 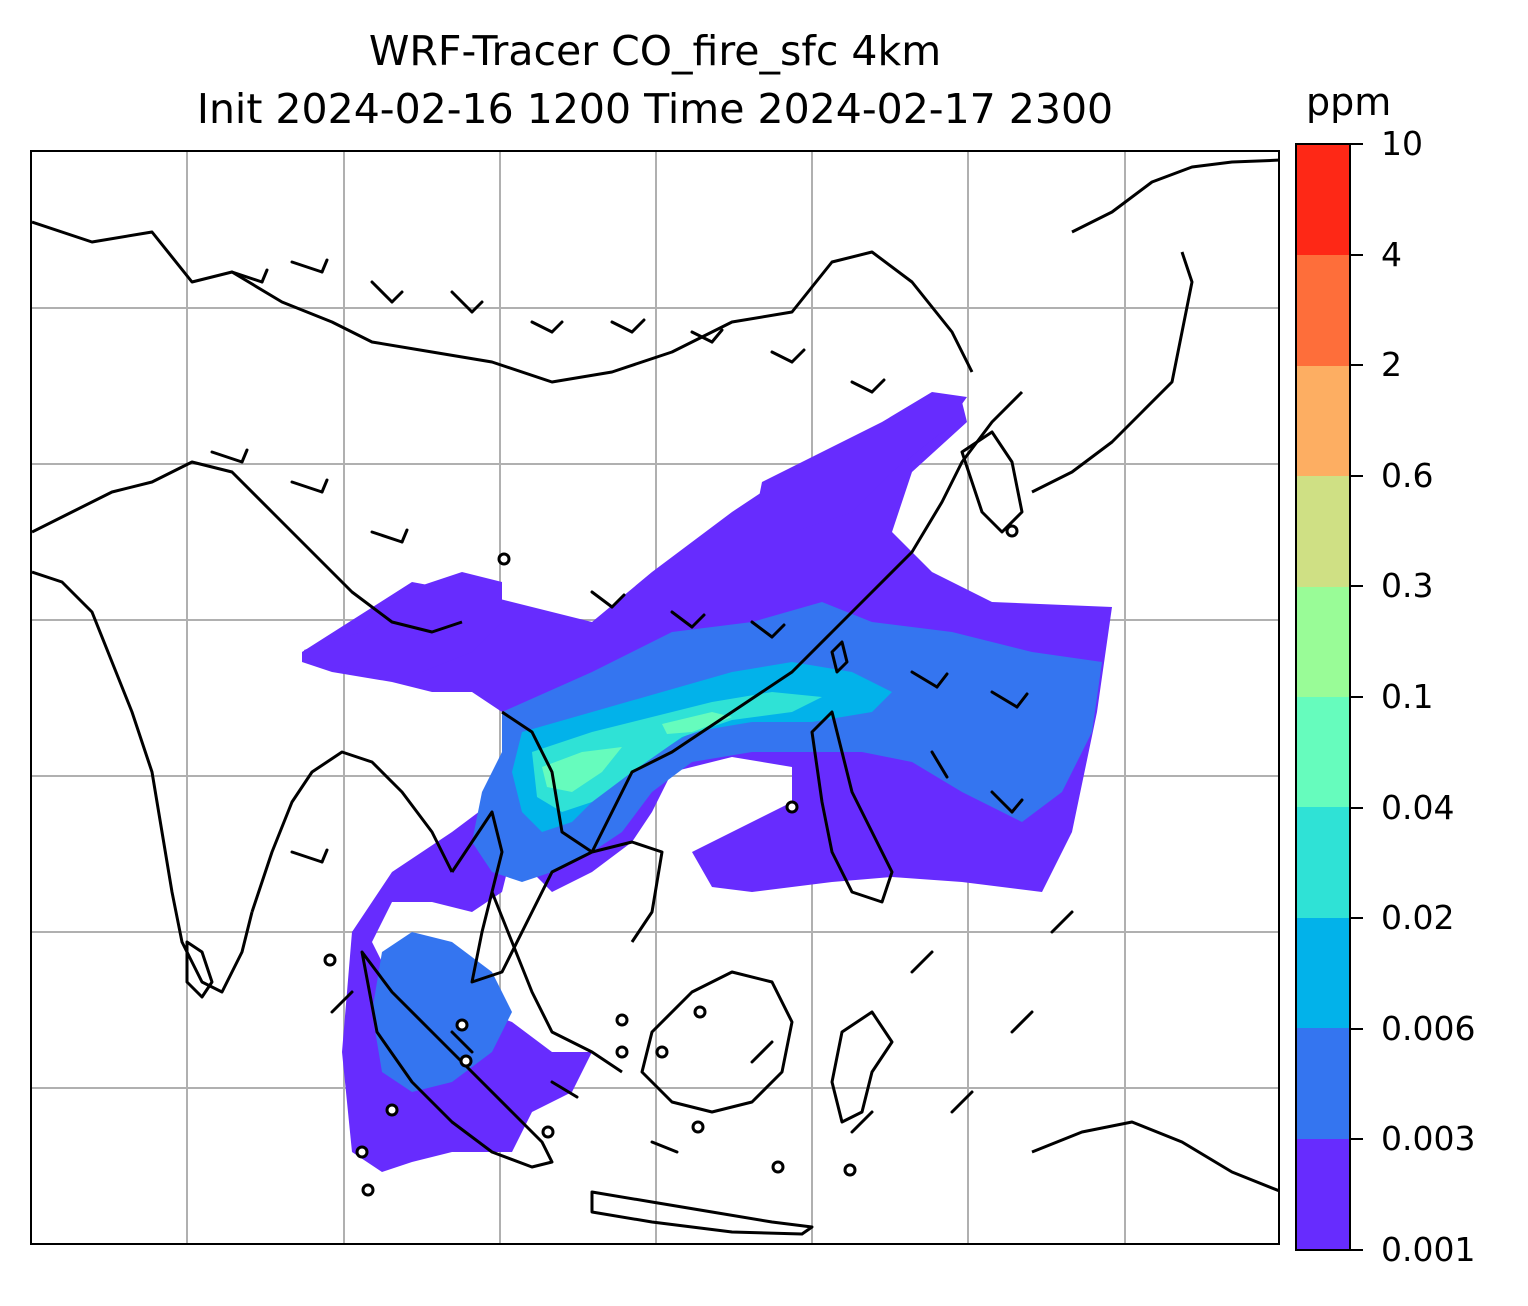 What do you see at coordinates (697, 723) in the screenshot?
I see `plume-core-004b` at bounding box center [697, 723].